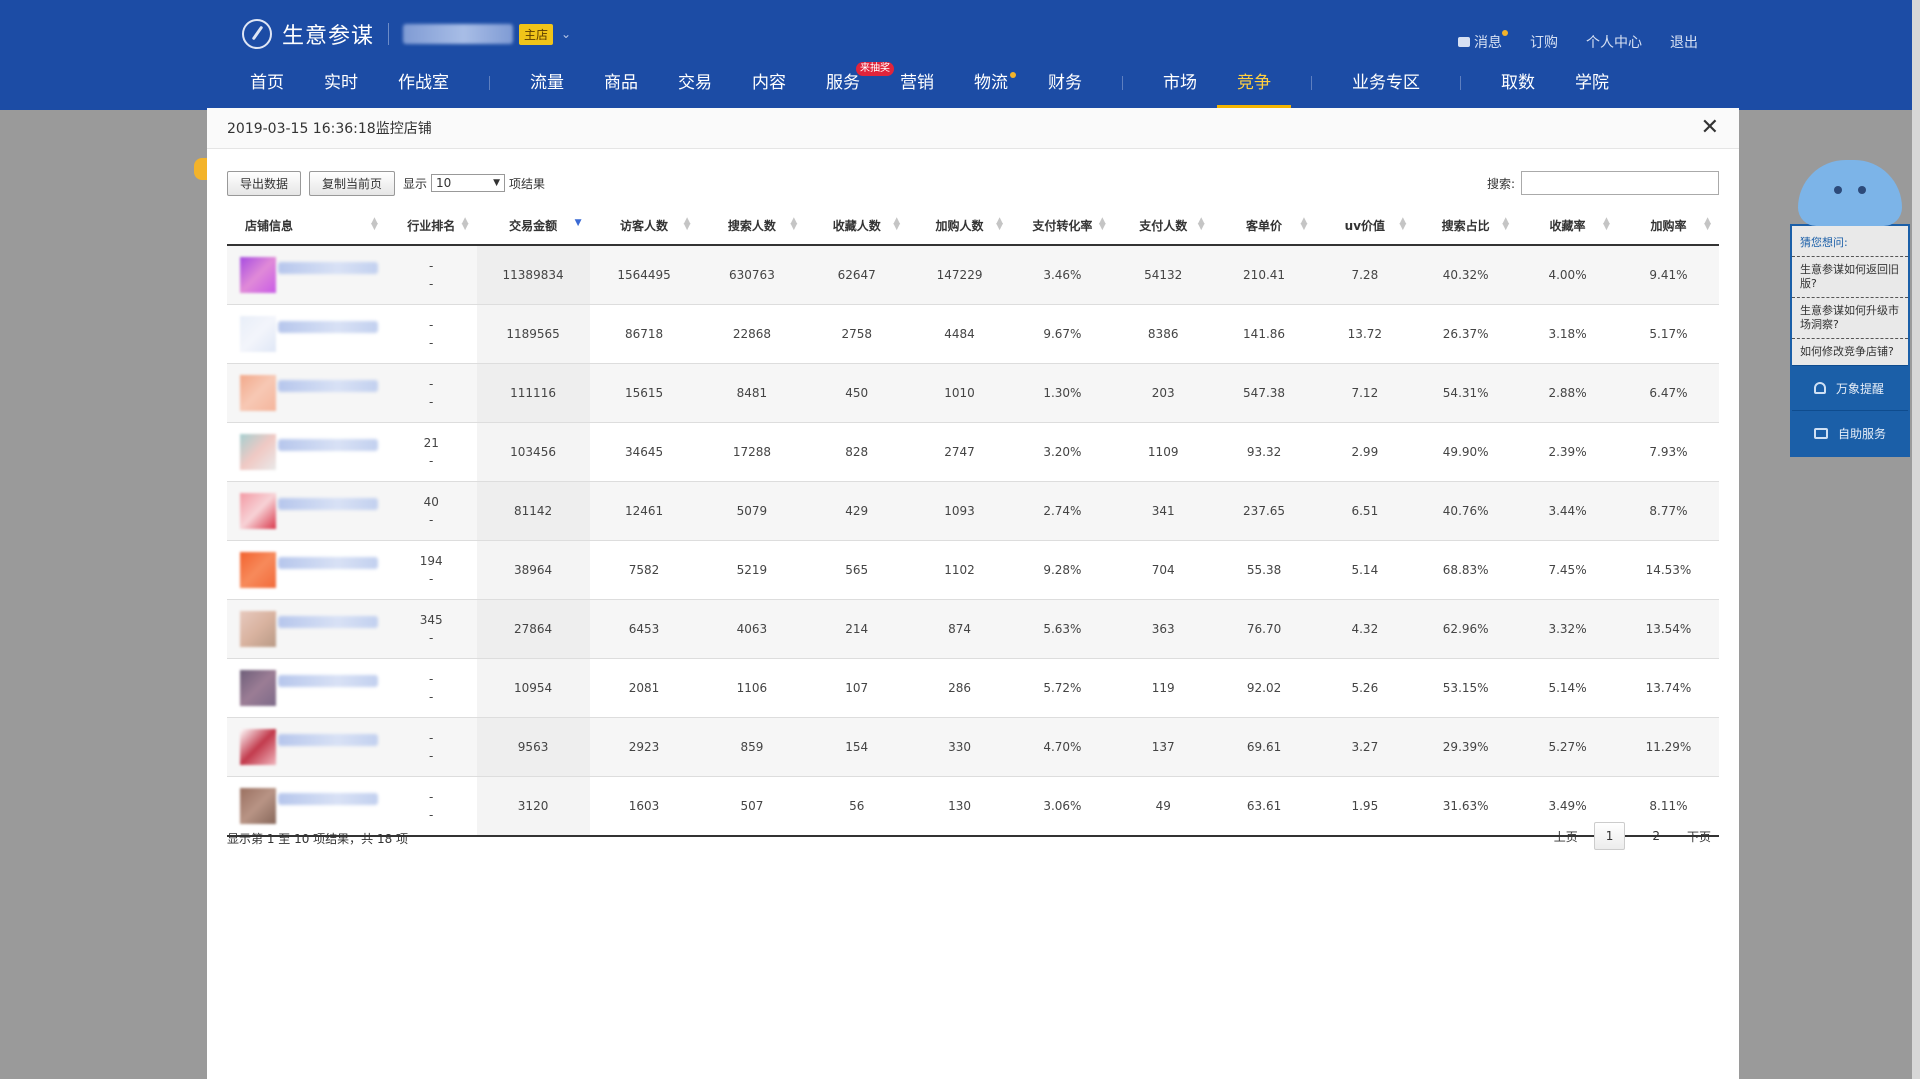 Image resolution: width=1920 pixels, height=1079 pixels. I want to click on nav-item-content: 内容, so click(769, 83).